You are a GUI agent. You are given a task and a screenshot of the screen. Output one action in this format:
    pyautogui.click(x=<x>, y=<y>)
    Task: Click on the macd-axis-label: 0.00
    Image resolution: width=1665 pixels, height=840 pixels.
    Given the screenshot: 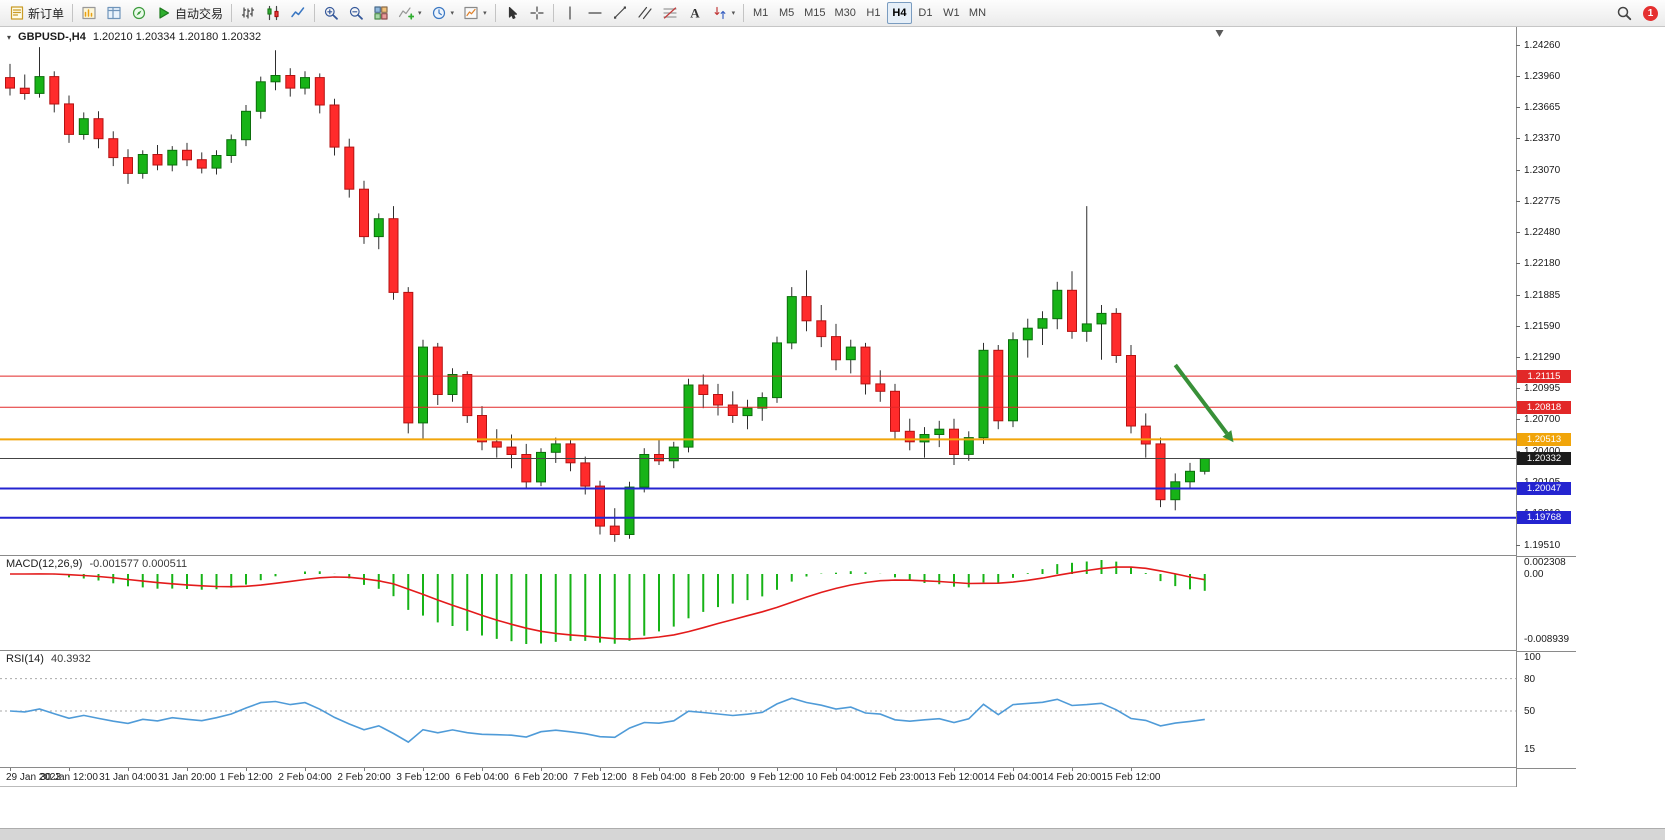 What is the action you would take?
    pyautogui.click(x=1534, y=574)
    